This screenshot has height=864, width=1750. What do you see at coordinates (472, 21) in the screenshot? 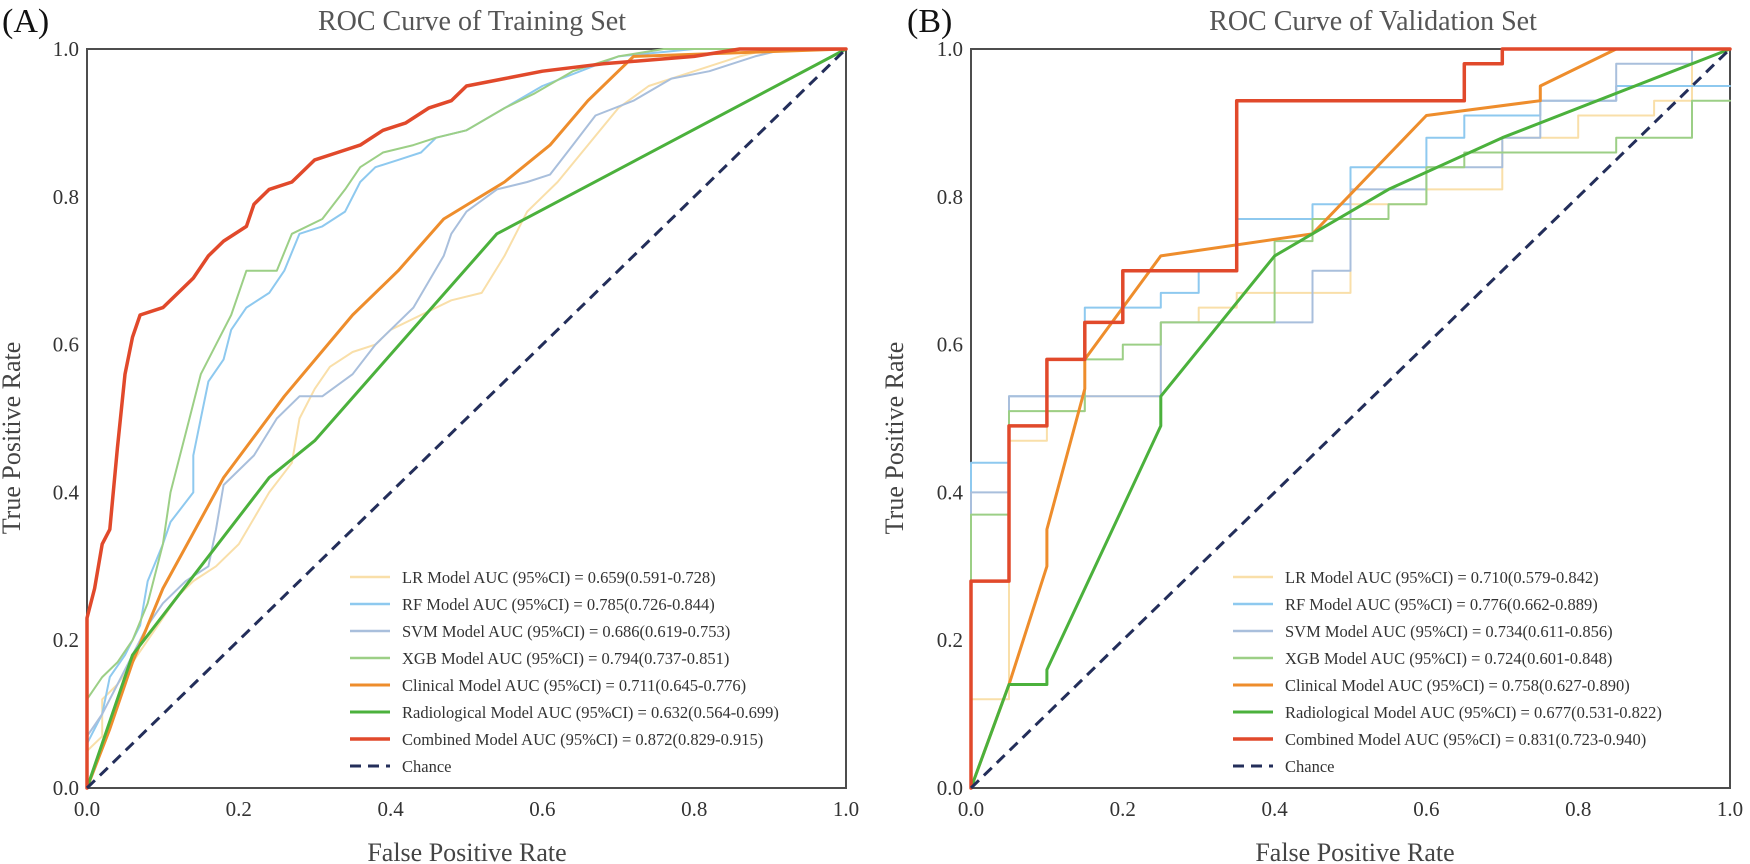
I see `chart-title-training: ROC Curve of Training Set` at bounding box center [472, 21].